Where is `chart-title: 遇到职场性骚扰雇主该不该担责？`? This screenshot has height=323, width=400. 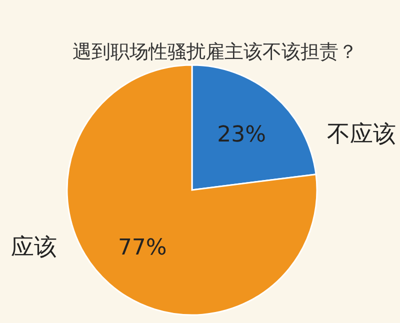 chart-title: 遇到职场性骚扰雇主该不该担责？ is located at coordinates (215, 52).